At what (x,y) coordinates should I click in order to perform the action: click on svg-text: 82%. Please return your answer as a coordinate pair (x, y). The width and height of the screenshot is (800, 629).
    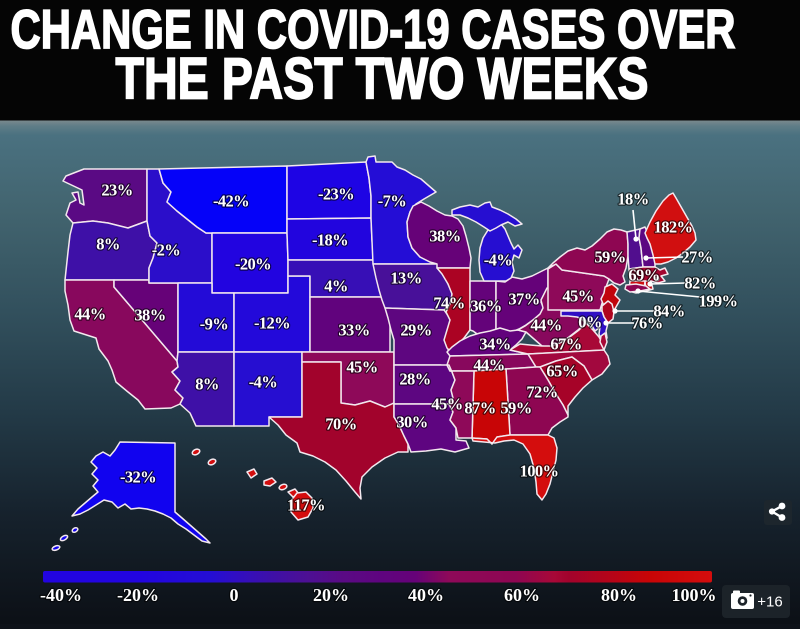
    Looking at the image, I should click on (699, 283).